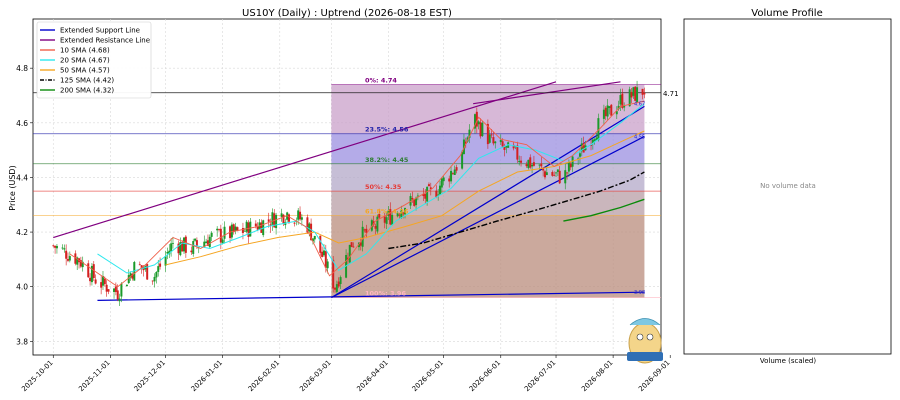  Describe the element at coordinates (85, 61) in the screenshot. I see `legend-label: 20 SMA (4.67)` at that location.